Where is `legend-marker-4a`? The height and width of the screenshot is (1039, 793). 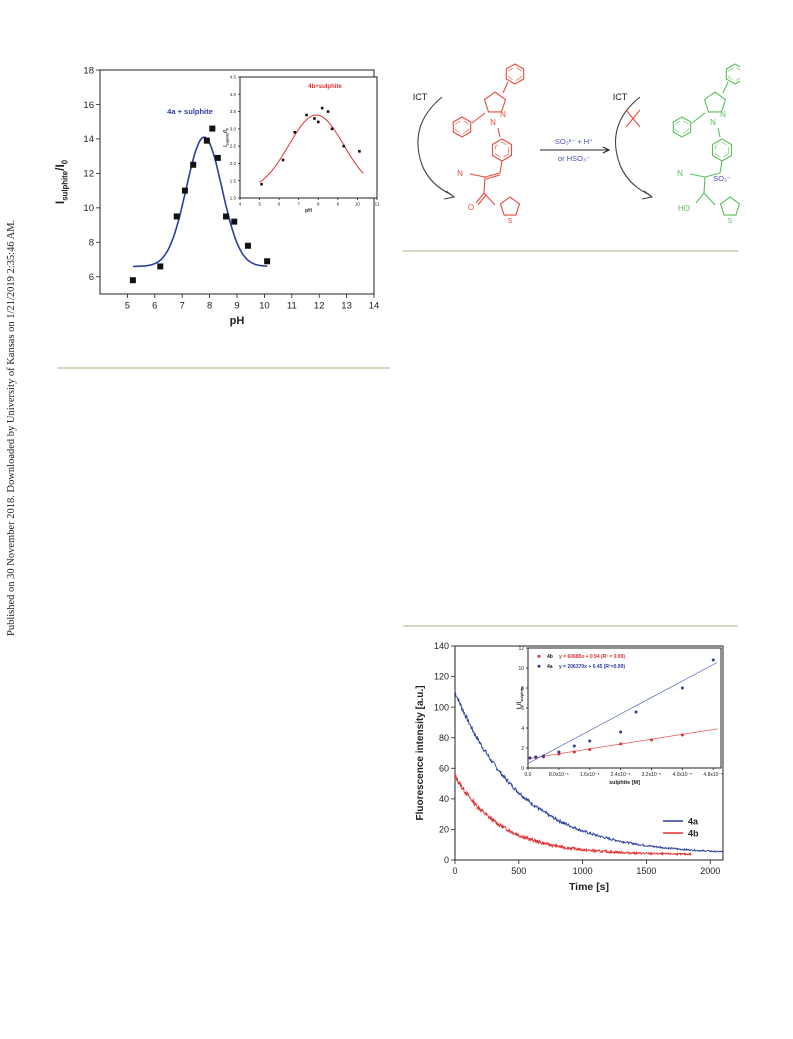
legend-marker-4a is located at coordinates (539, 666).